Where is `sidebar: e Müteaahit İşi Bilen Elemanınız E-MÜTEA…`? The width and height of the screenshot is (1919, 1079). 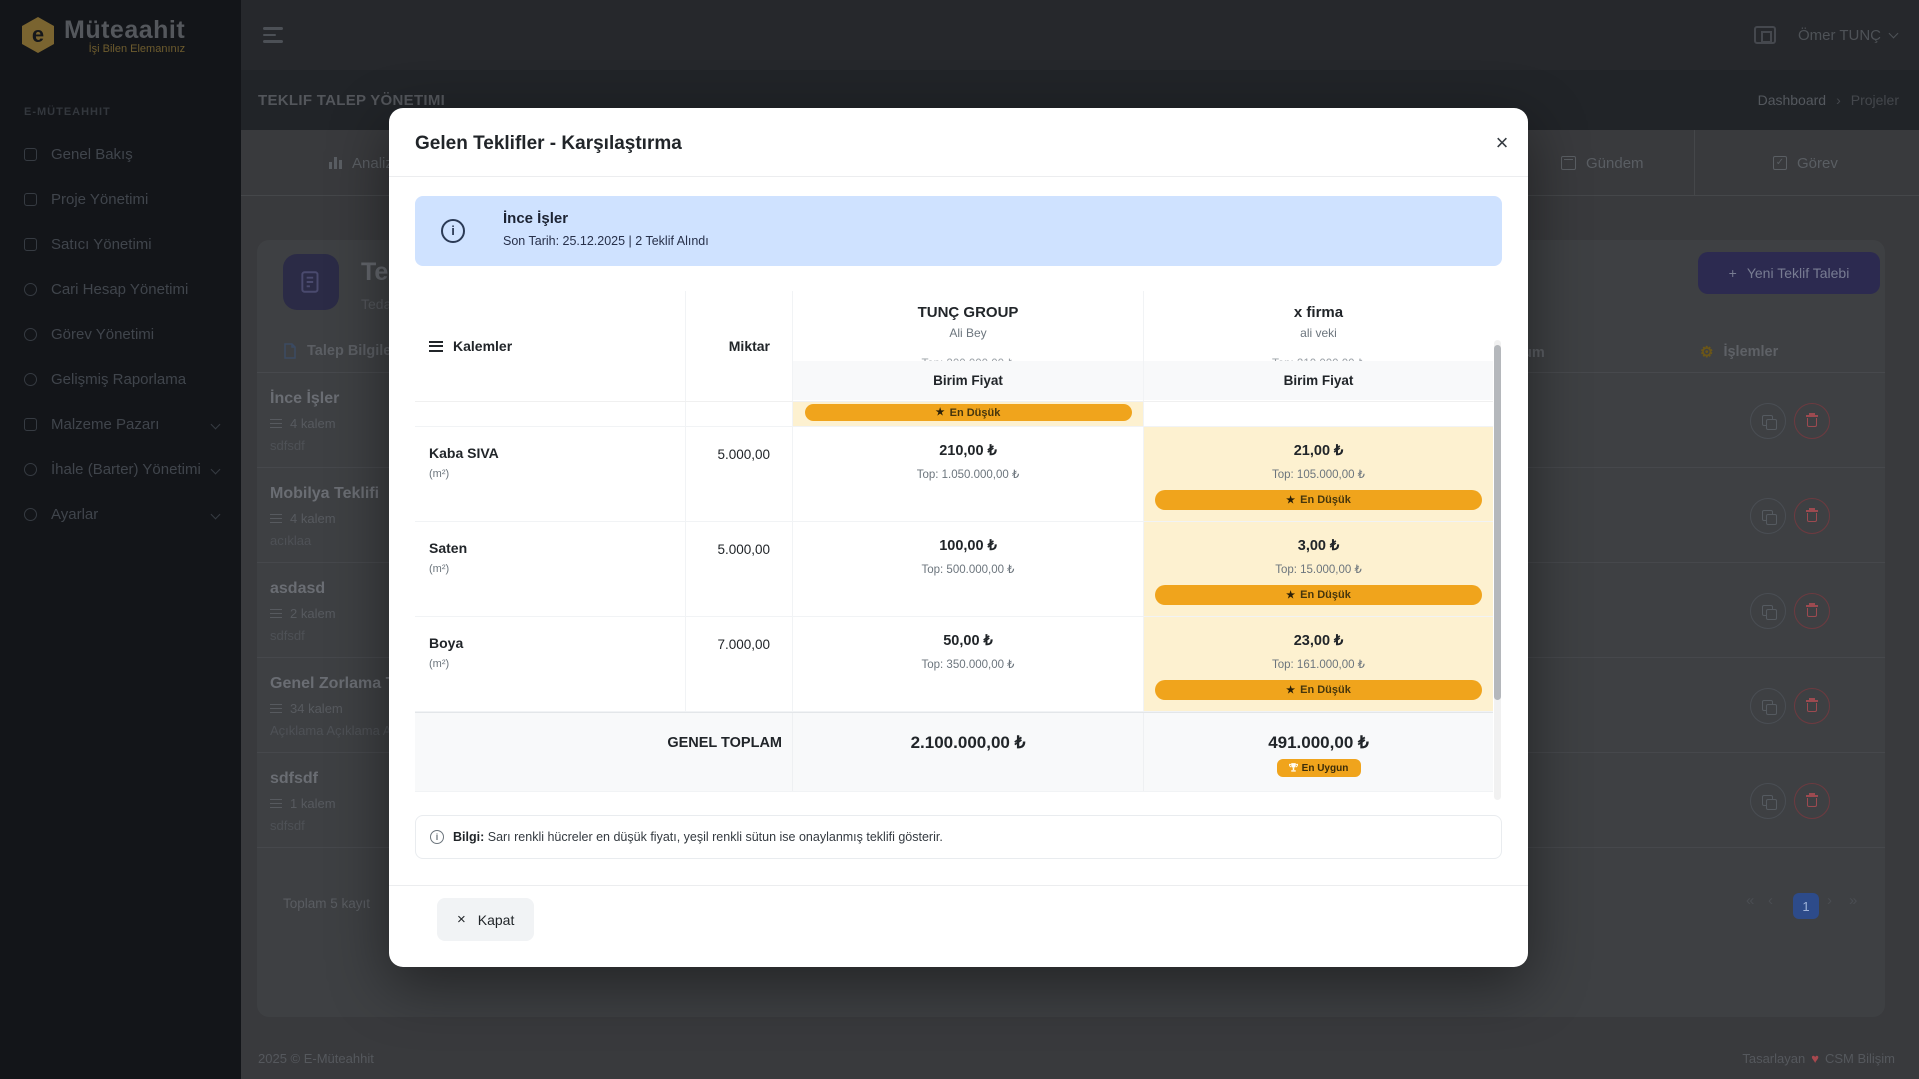 sidebar: e Müteaahit İşi Bilen Elemanınız E-MÜTEA… is located at coordinates (120, 539).